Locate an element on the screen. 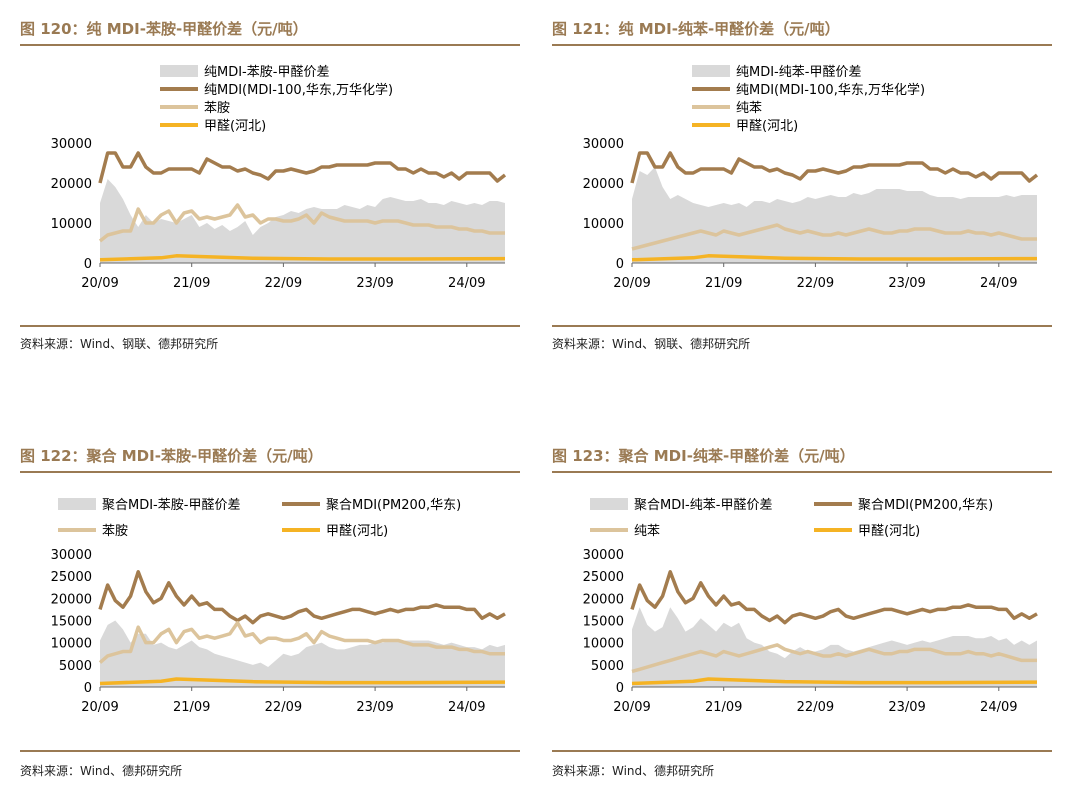 This screenshot has height=795, width=1080. figure-title: 图 123：聚合 MDI-纯苯-甲醛价差（元/吨） is located at coordinates (703, 456).